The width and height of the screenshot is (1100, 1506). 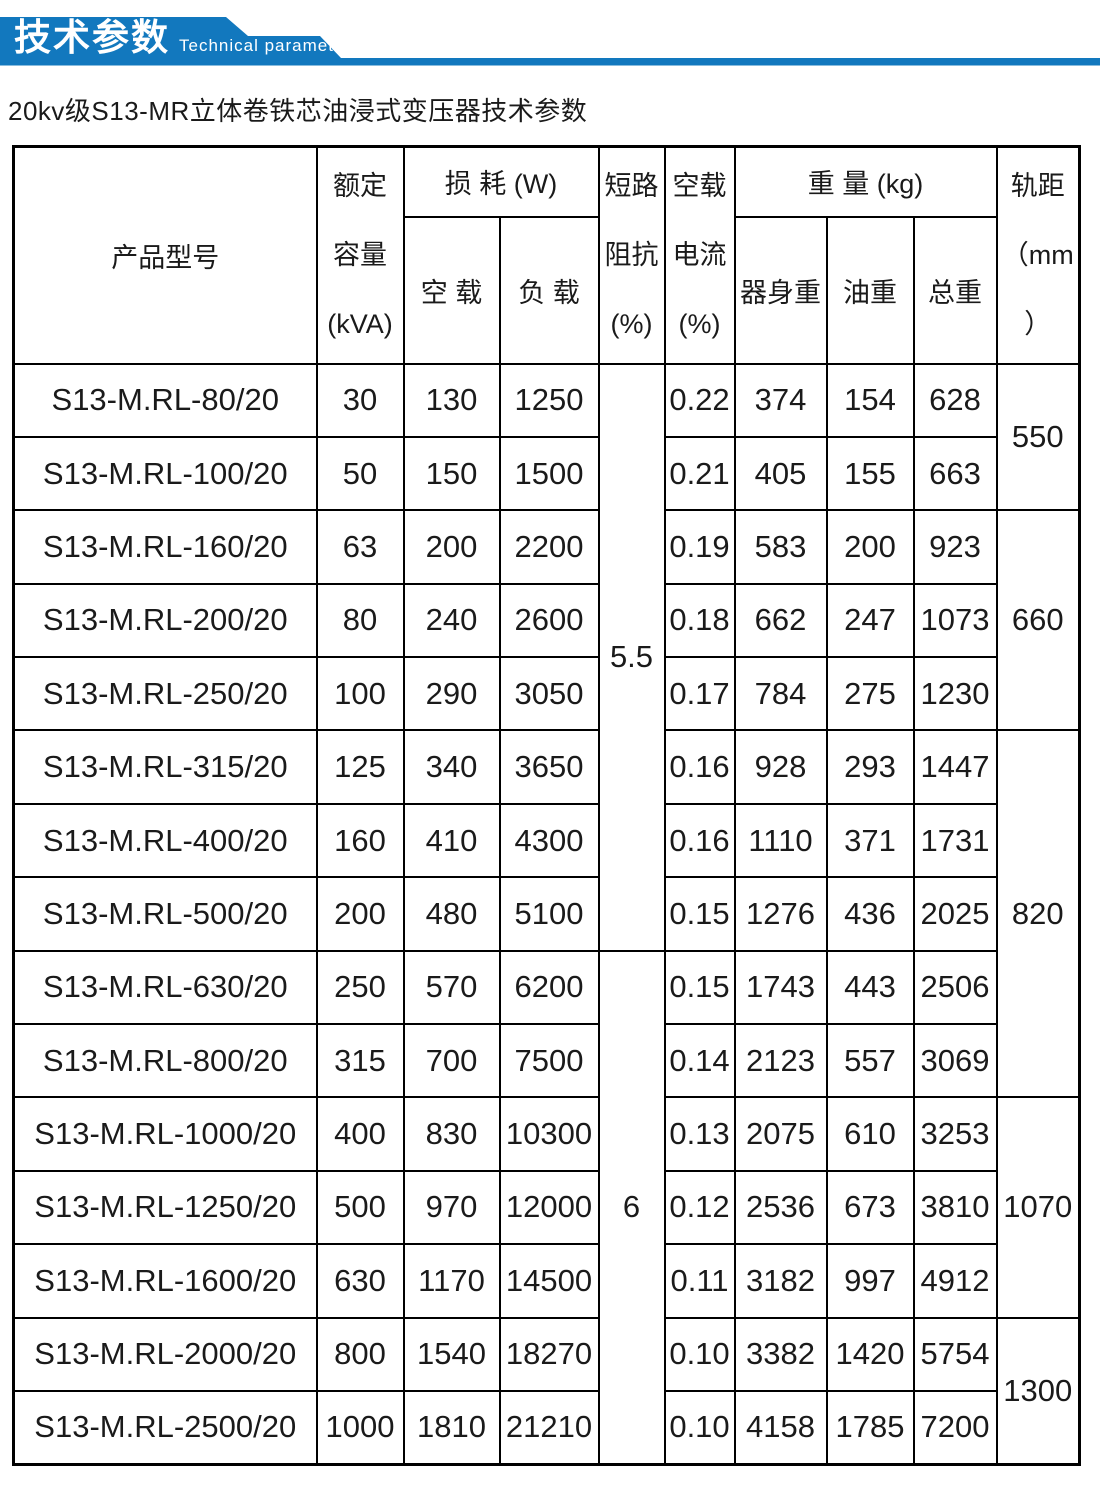 What do you see at coordinates (870, 840) in the screenshot?
I see `cell-oil-weight: 371` at bounding box center [870, 840].